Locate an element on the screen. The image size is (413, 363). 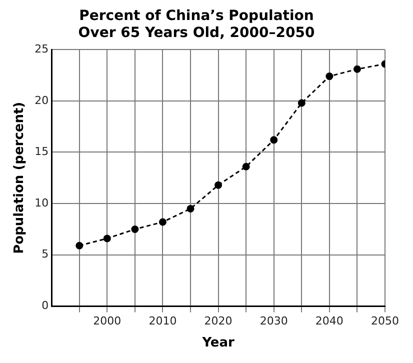
y-tick-label: 15 is located at coordinates (41, 151).